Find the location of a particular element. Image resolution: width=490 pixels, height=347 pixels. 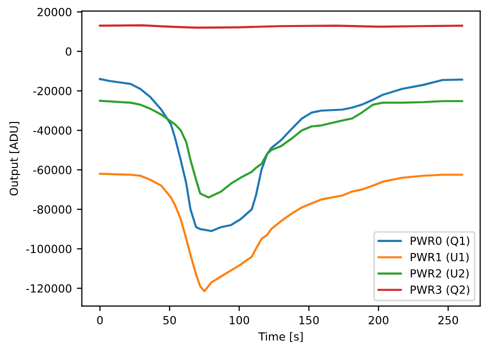

y-tick-label: -20000 is located at coordinates (52, 91).